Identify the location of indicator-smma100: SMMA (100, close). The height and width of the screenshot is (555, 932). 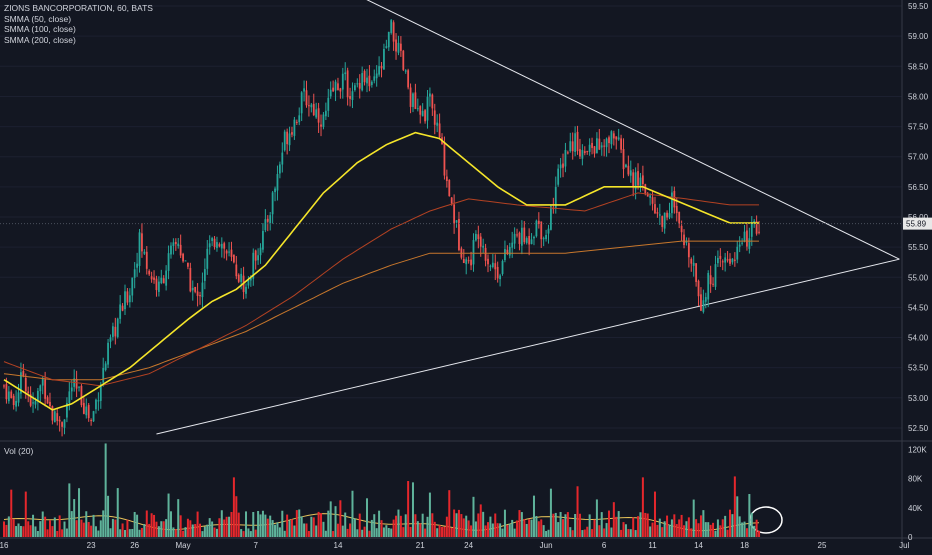
(40, 29).